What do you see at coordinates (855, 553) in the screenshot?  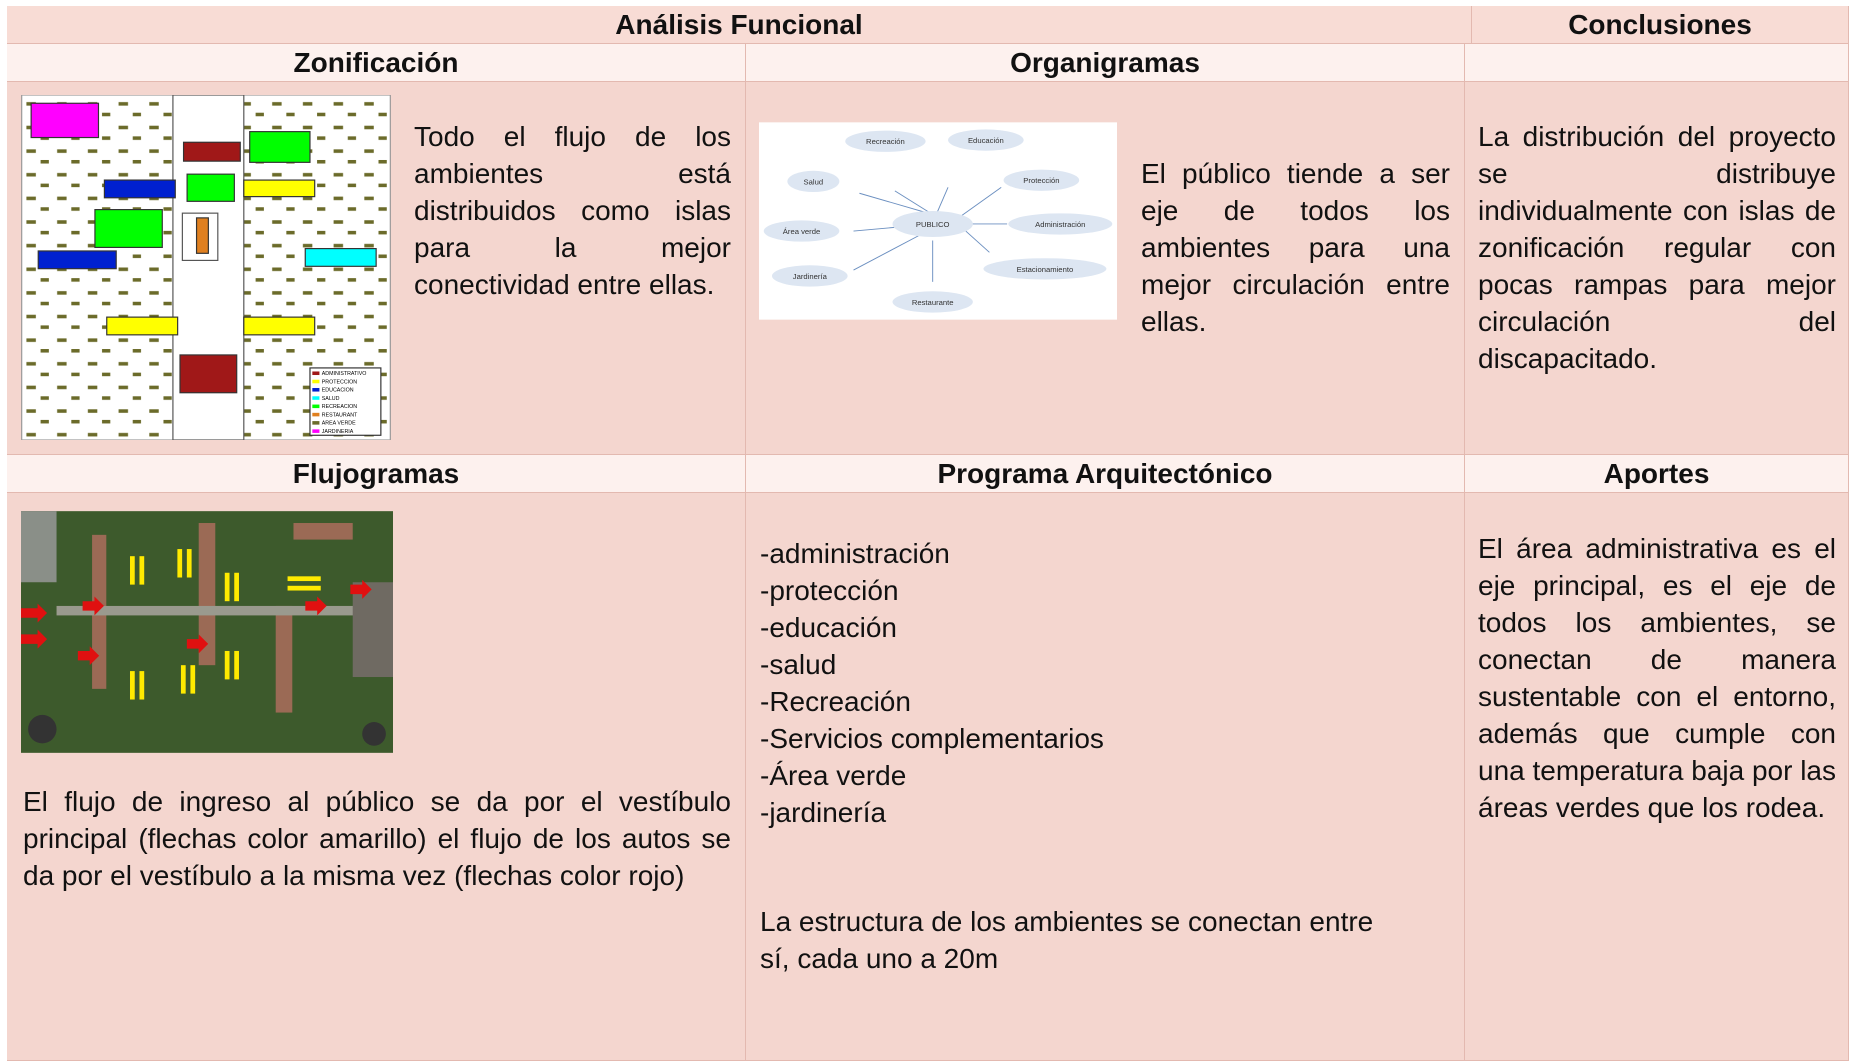 I see `list-item: -administración` at bounding box center [855, 553].